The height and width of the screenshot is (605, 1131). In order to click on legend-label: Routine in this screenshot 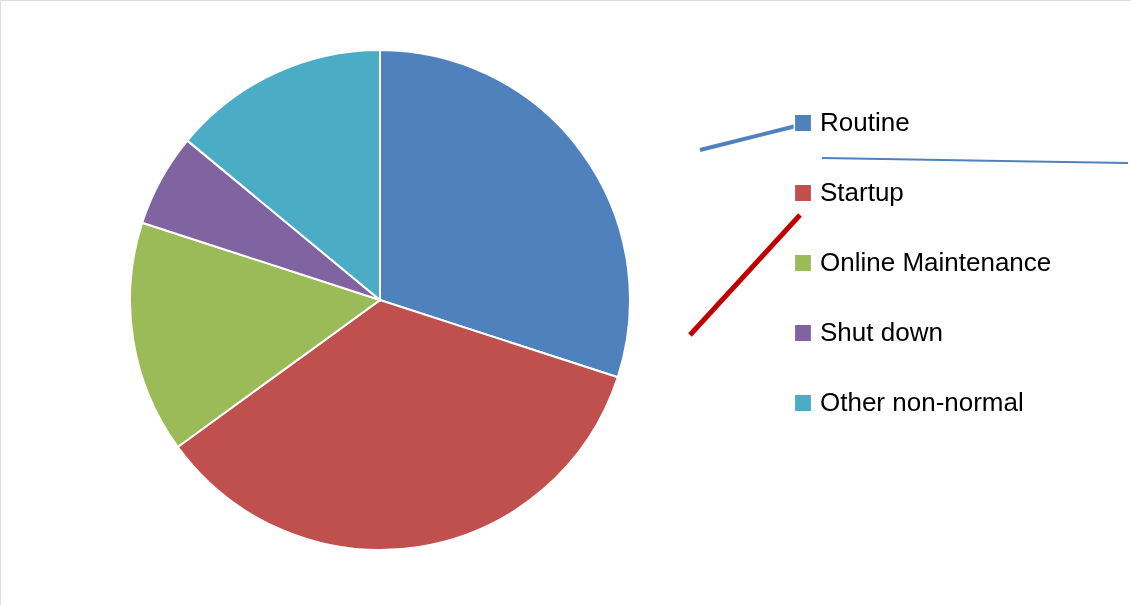, I will do `click(865, 122)`.